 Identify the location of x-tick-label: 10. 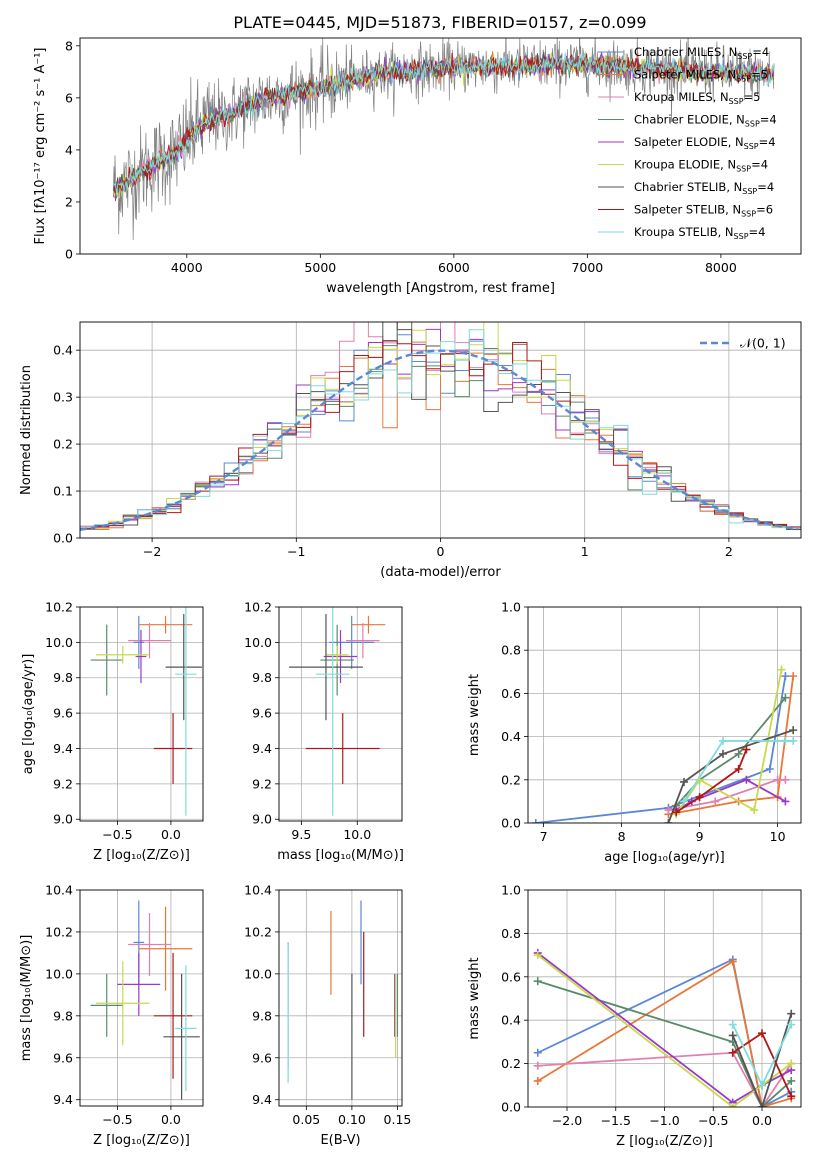
(778, 836).